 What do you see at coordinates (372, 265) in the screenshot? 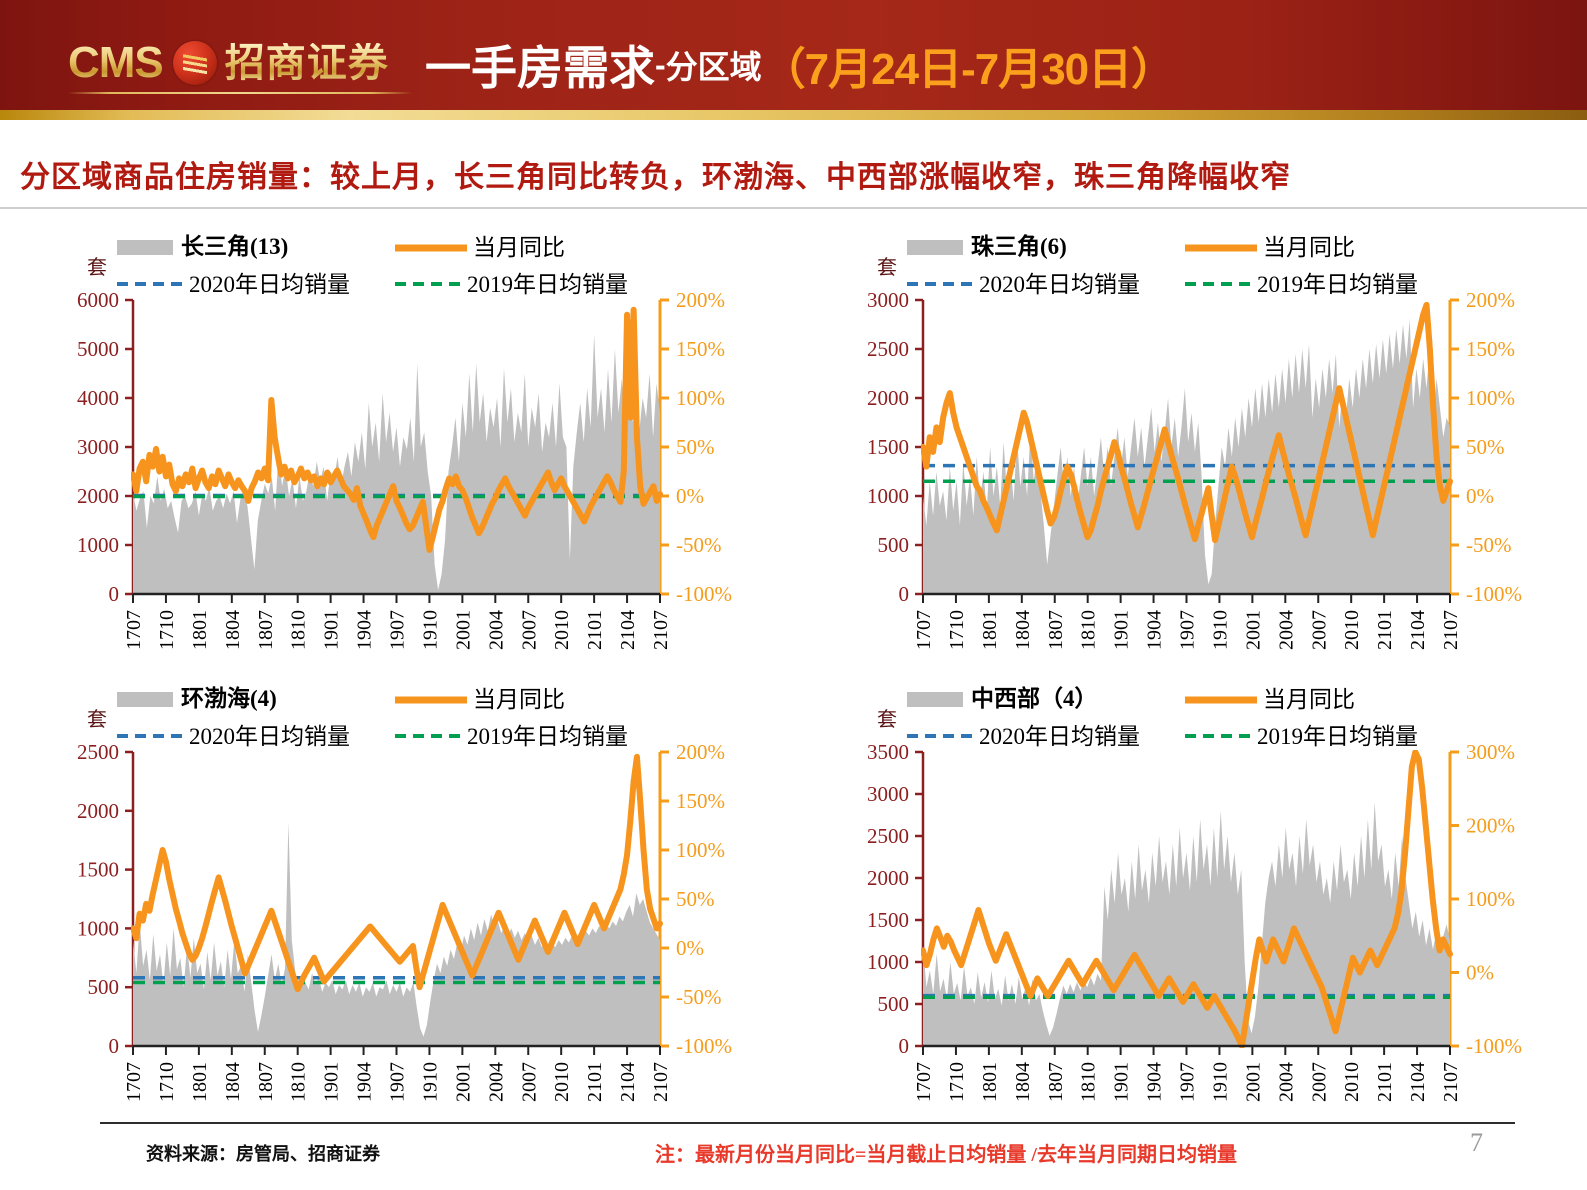
I see `chart-legend-changsanjiao: 长三角(13) 当月同比 2020年日均销量 2019年日均销量` at bounding box center [372, 265].